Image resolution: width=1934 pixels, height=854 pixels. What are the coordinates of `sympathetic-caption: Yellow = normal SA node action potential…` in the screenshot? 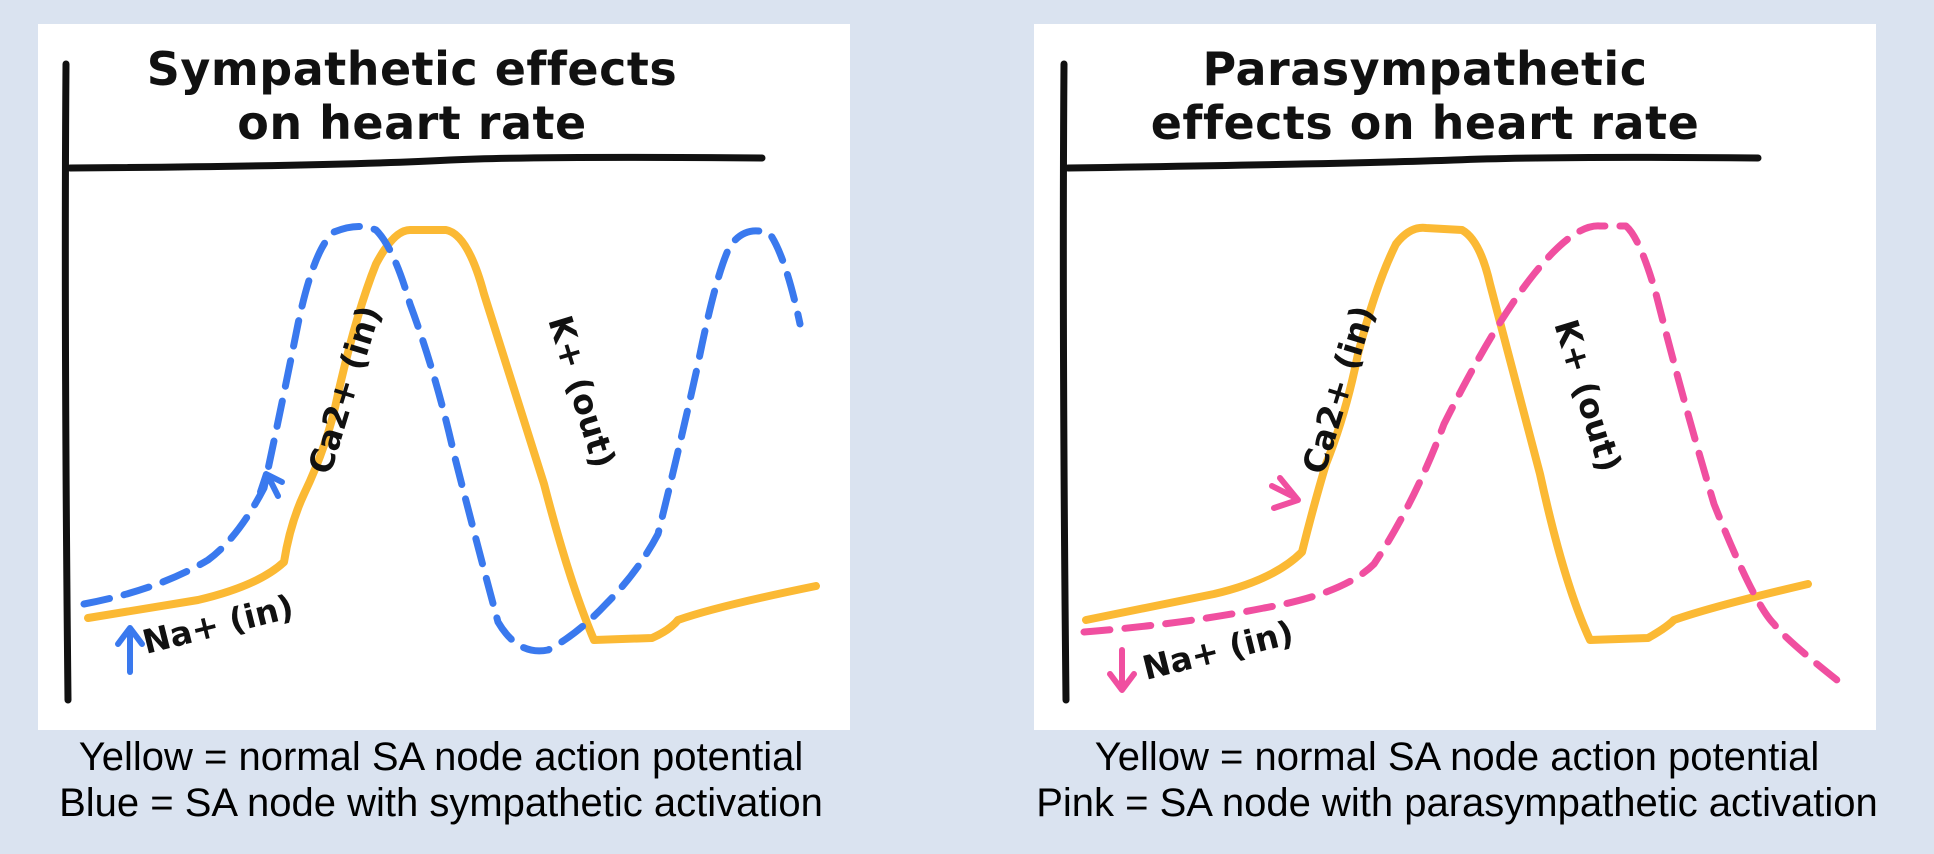 It's located at (441, 780).